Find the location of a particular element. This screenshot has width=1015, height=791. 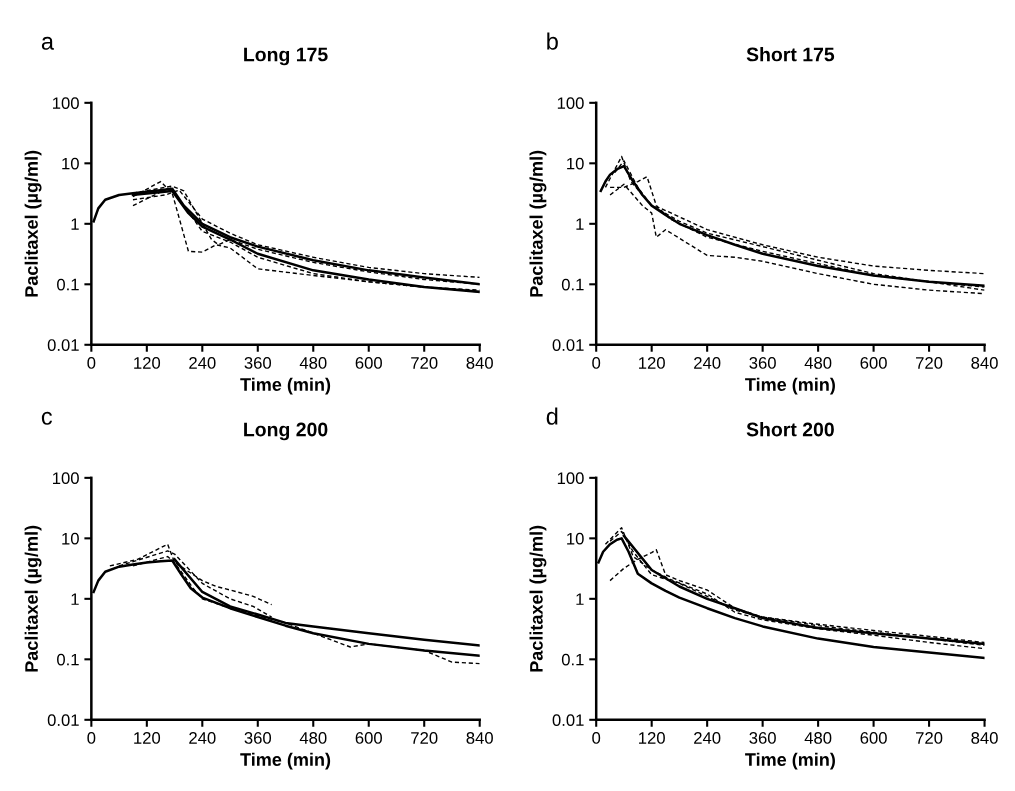

text: d is located at coordinates (552, 416).